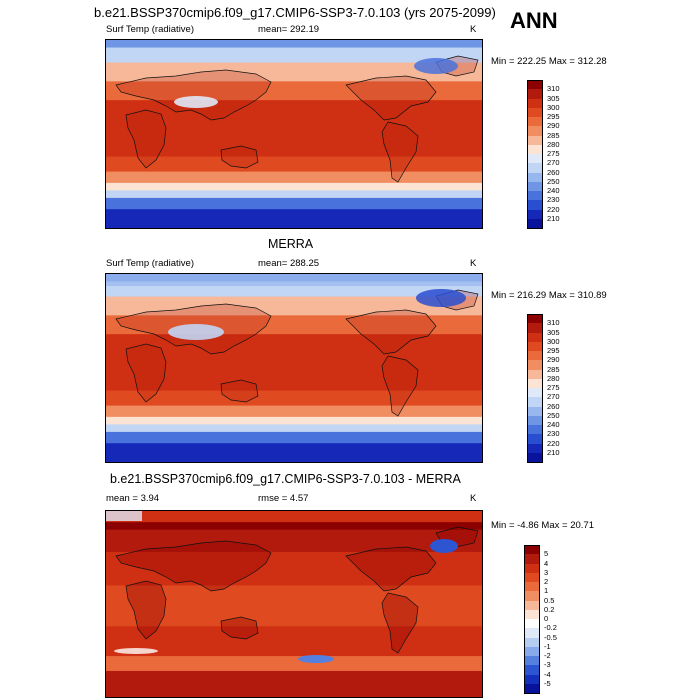 The image size is (700, 700). Describe the element at coordinates (294, 368) in the screenshot. I see `panel2-map` at that location.